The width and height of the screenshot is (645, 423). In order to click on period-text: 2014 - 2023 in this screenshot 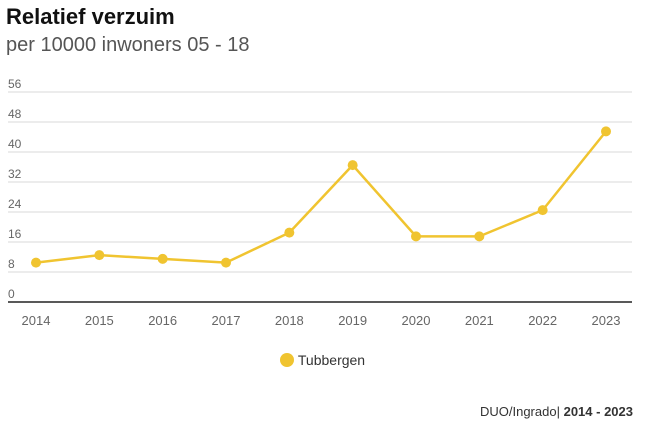, I will do `click(598, 411)`.